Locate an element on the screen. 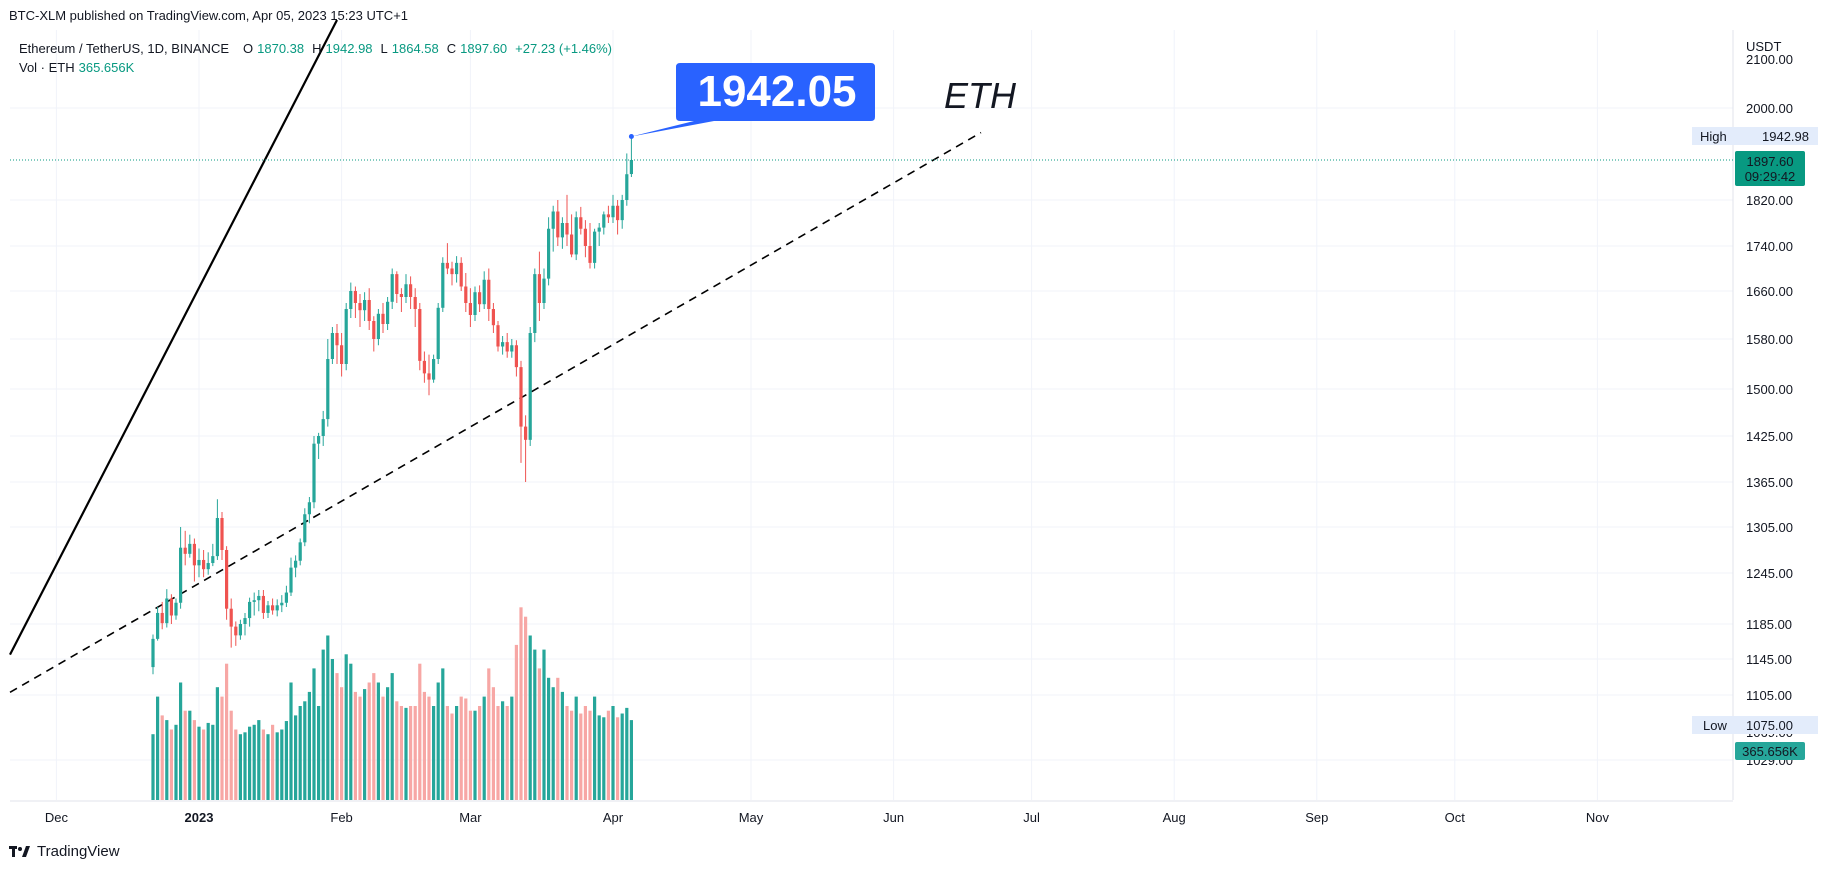 The width and height of the screenshot is (1822, 871). footer-brand: TradingView is located at coordinates (64, 851).